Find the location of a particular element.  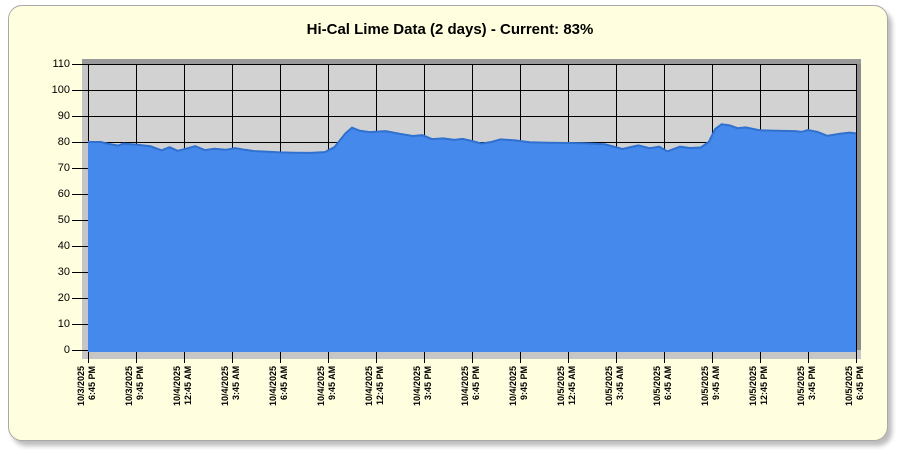

chart-title: Hi-Cal Lime Data (2 days) - Current: 83% is located at coordinates (450, 29).